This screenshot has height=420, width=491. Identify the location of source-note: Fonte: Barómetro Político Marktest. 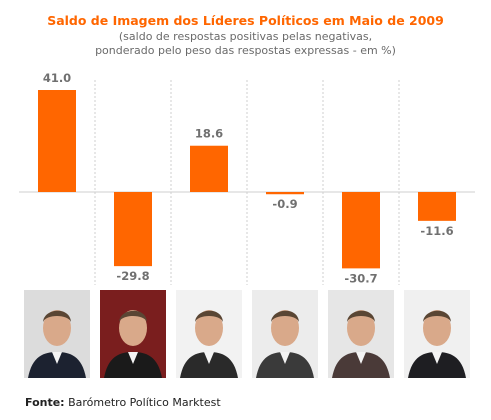
(123, 402).